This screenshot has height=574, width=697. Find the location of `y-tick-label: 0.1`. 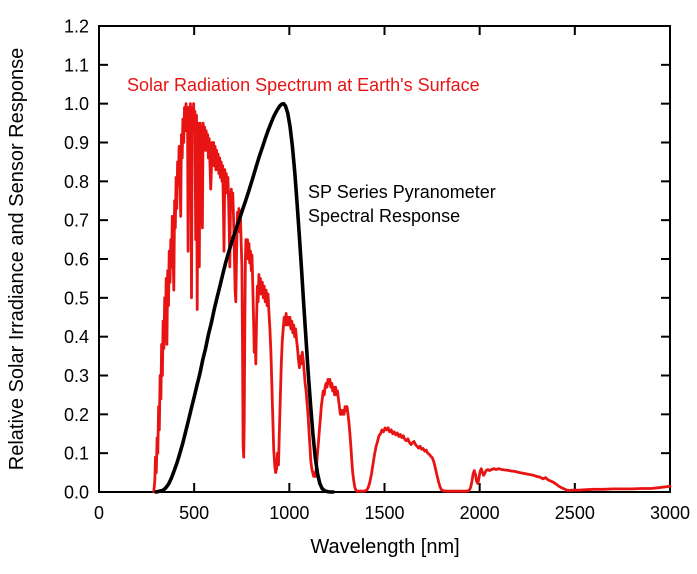

y-tick-label: 0.1 is located at coordinates (76, 454).